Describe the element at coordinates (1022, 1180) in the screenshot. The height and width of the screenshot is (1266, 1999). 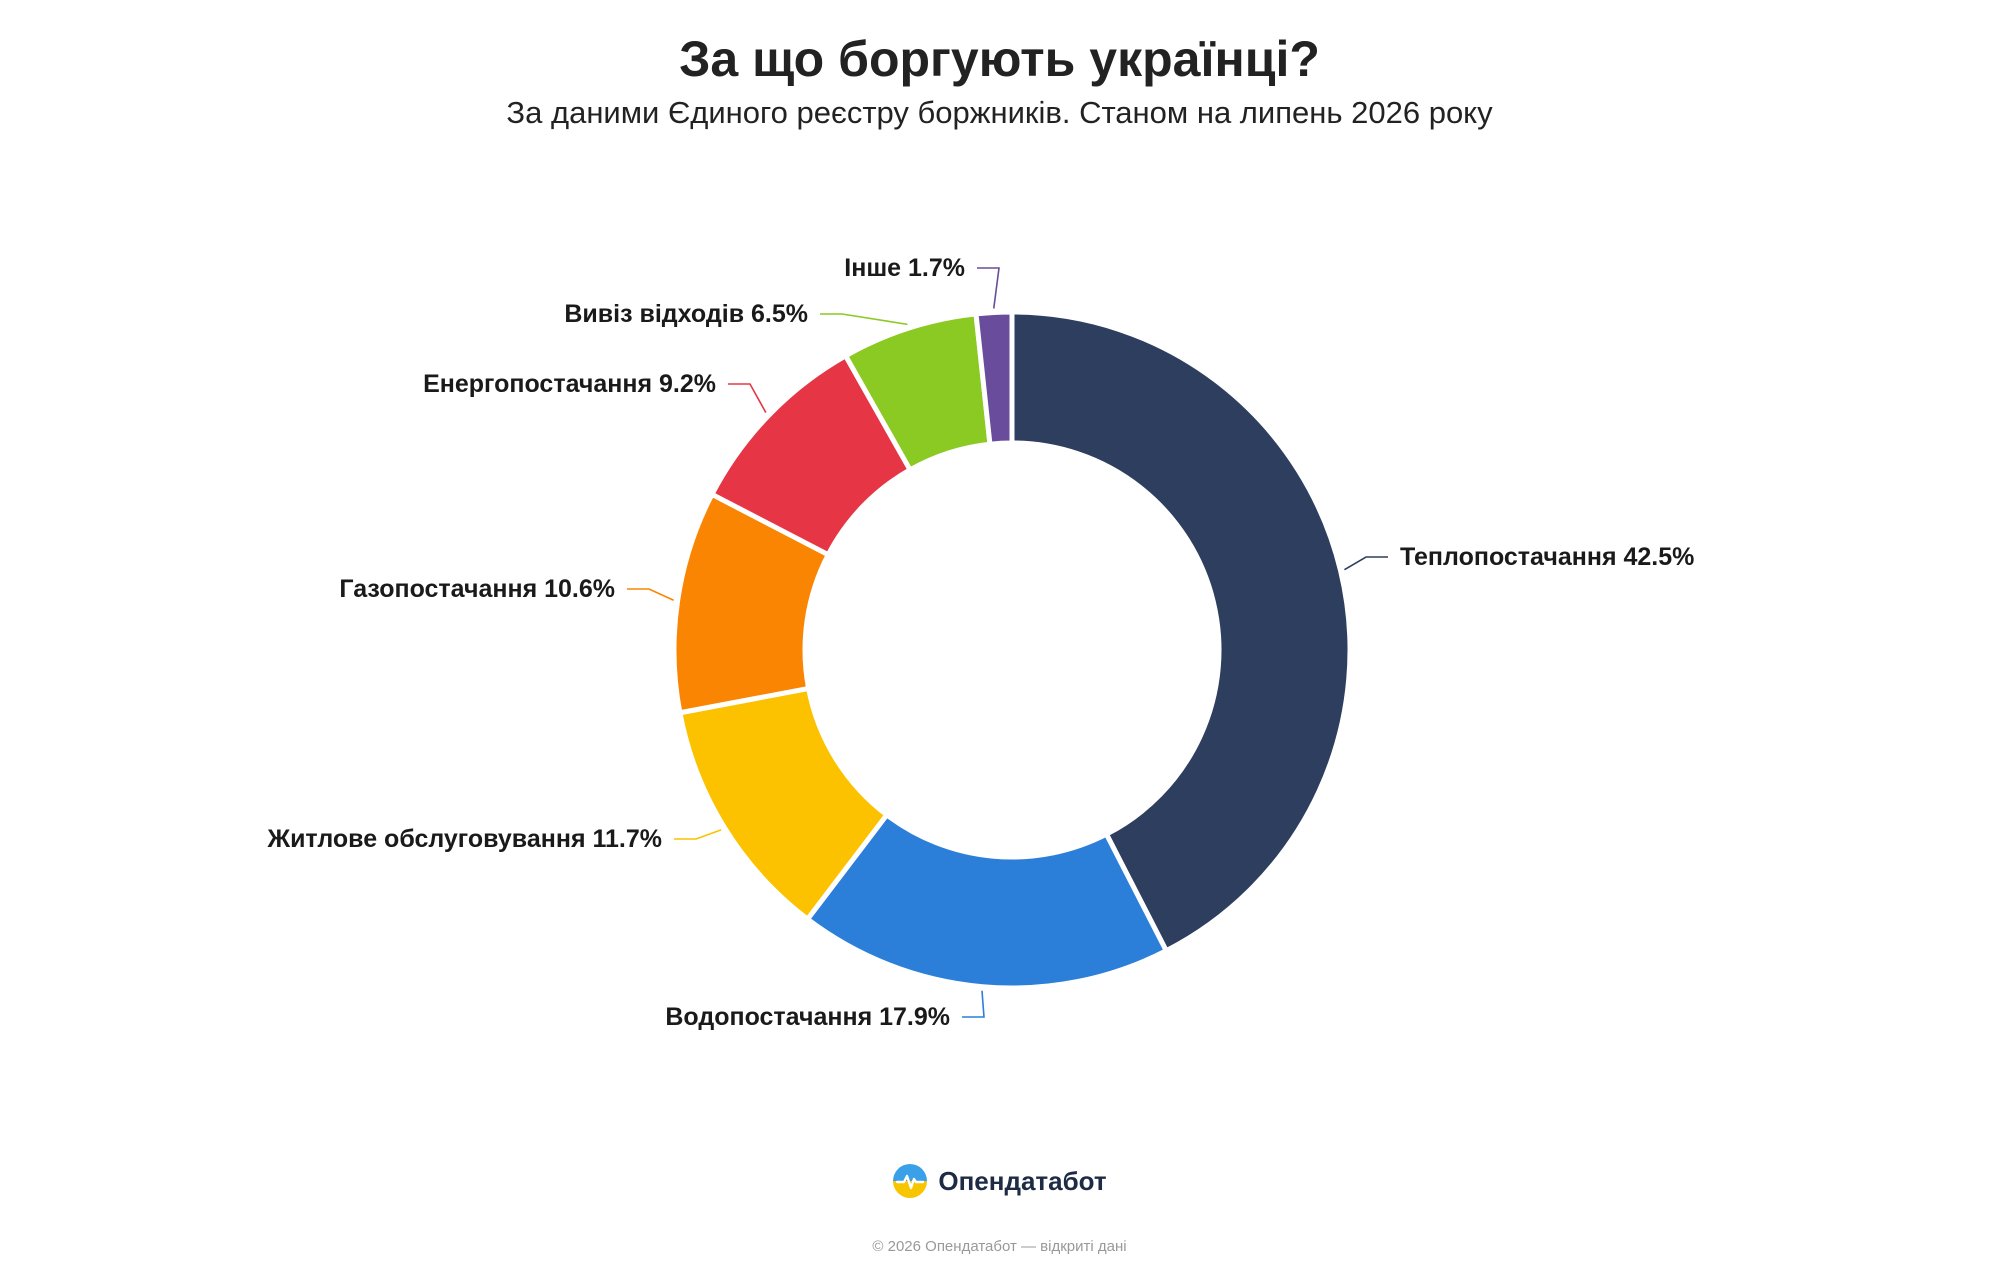
I see `brand-name: Опендатабот` at that location.